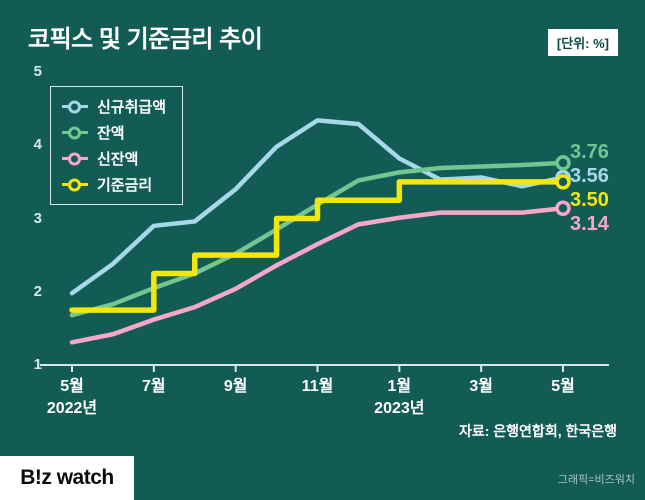  I want to click on year-label: 2023년, so click(399, 408).